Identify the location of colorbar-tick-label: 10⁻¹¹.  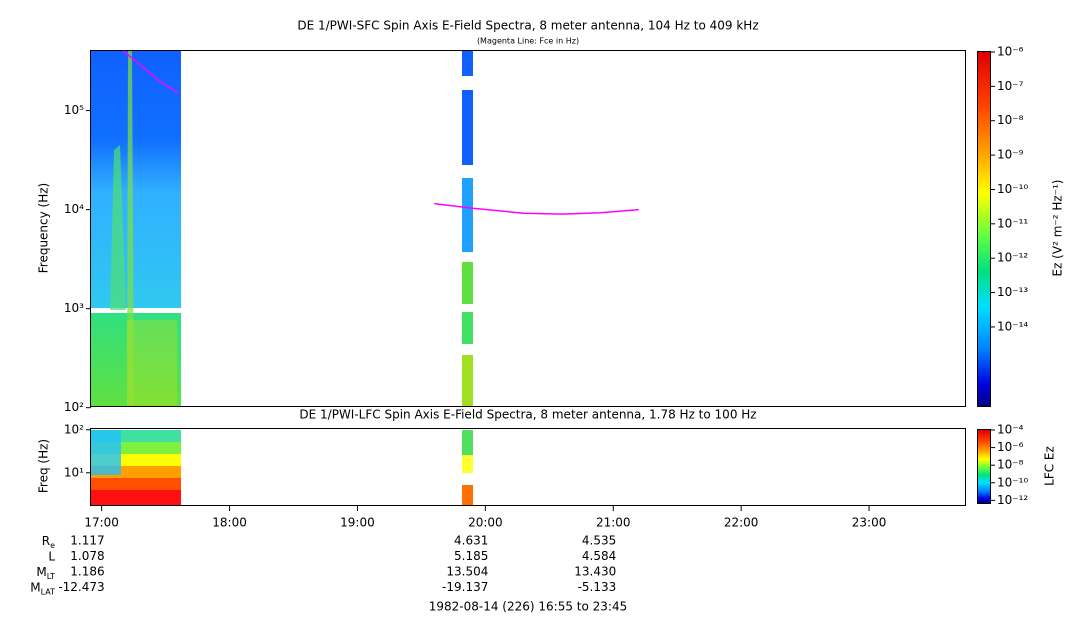
(1012, 223).